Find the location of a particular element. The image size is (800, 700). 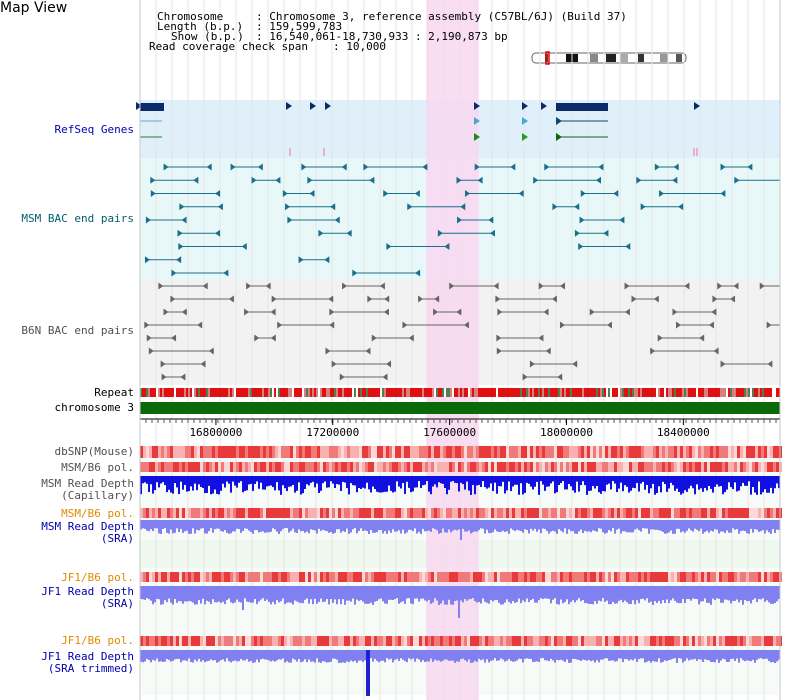

jf1-depth-spike is located at coordinates (368, 673).